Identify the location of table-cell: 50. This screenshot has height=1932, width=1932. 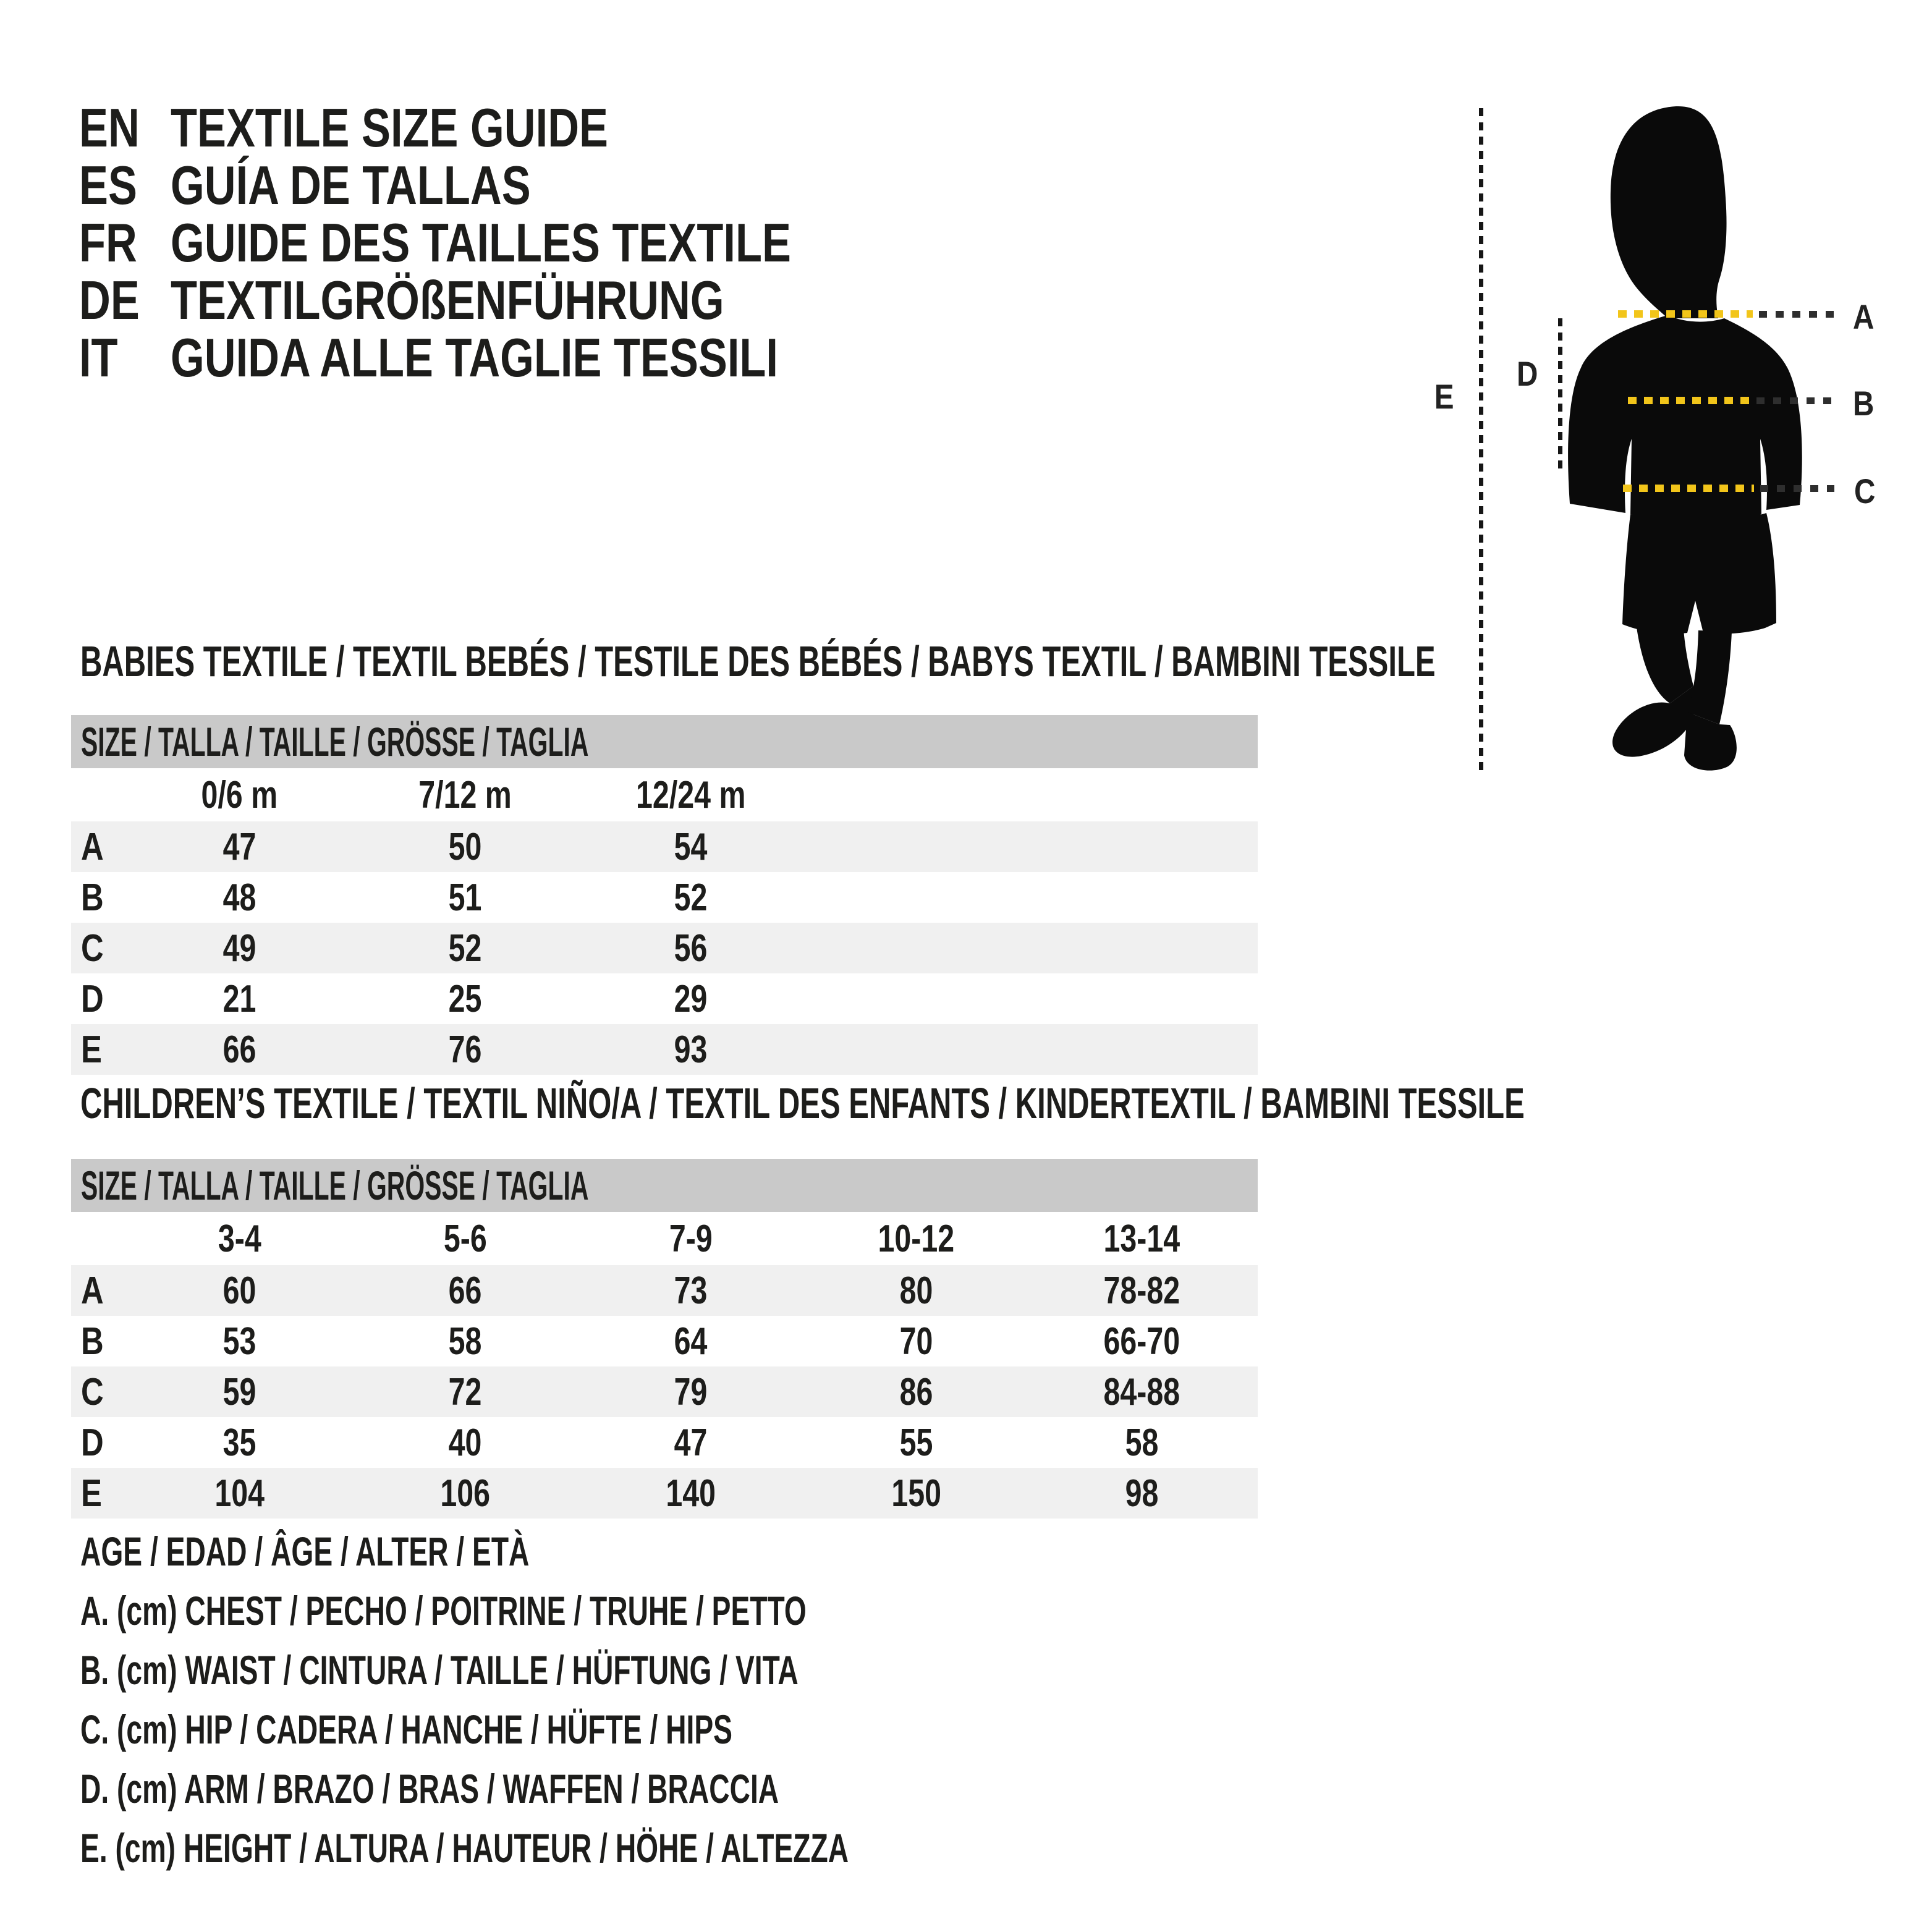
(465, 846).